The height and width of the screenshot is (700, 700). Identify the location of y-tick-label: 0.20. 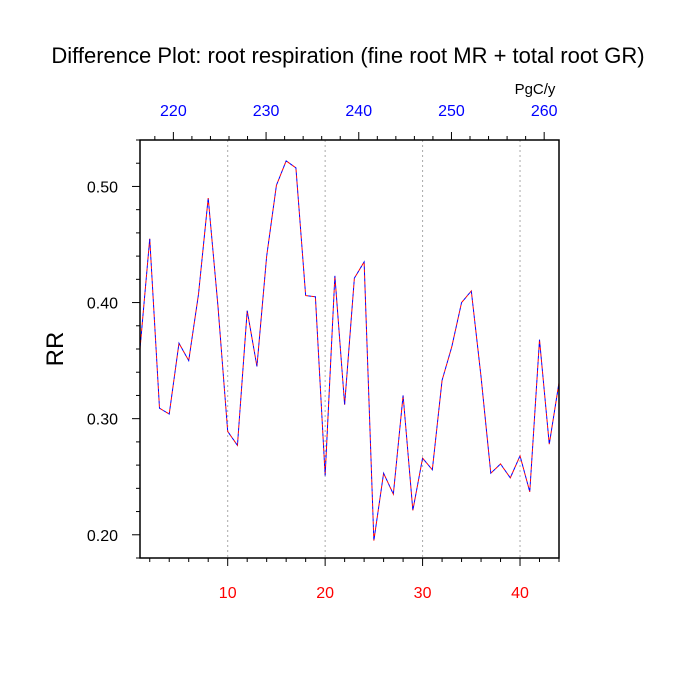
(102, 536).